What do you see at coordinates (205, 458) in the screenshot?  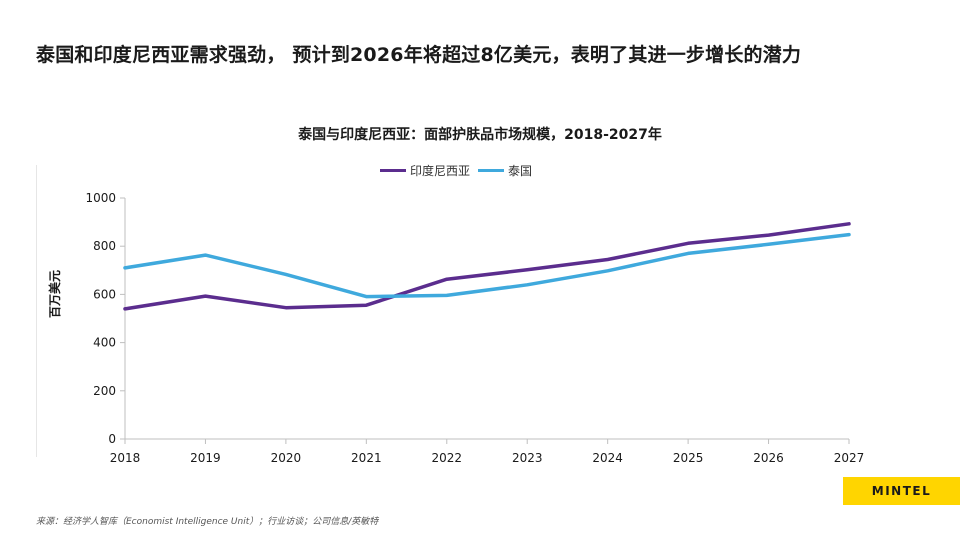 I see `x-tick-label: 2019` at bounding box center [205, 458].